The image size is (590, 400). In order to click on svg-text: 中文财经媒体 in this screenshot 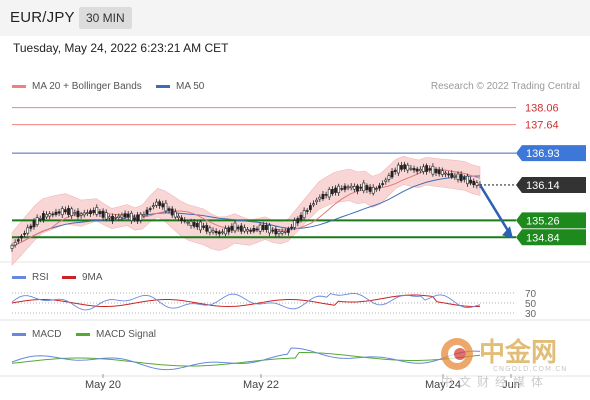, I will do `click(495, 381)`.